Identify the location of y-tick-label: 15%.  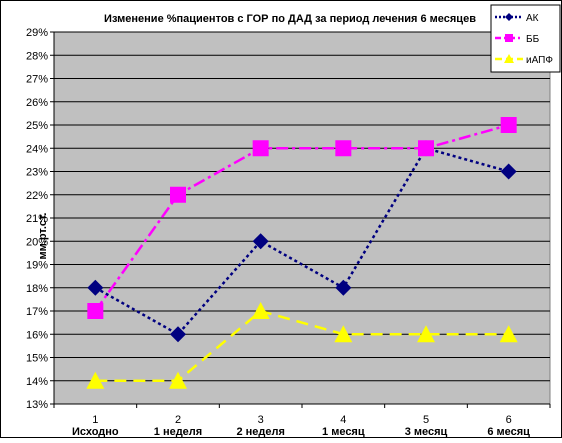
(37, 359).